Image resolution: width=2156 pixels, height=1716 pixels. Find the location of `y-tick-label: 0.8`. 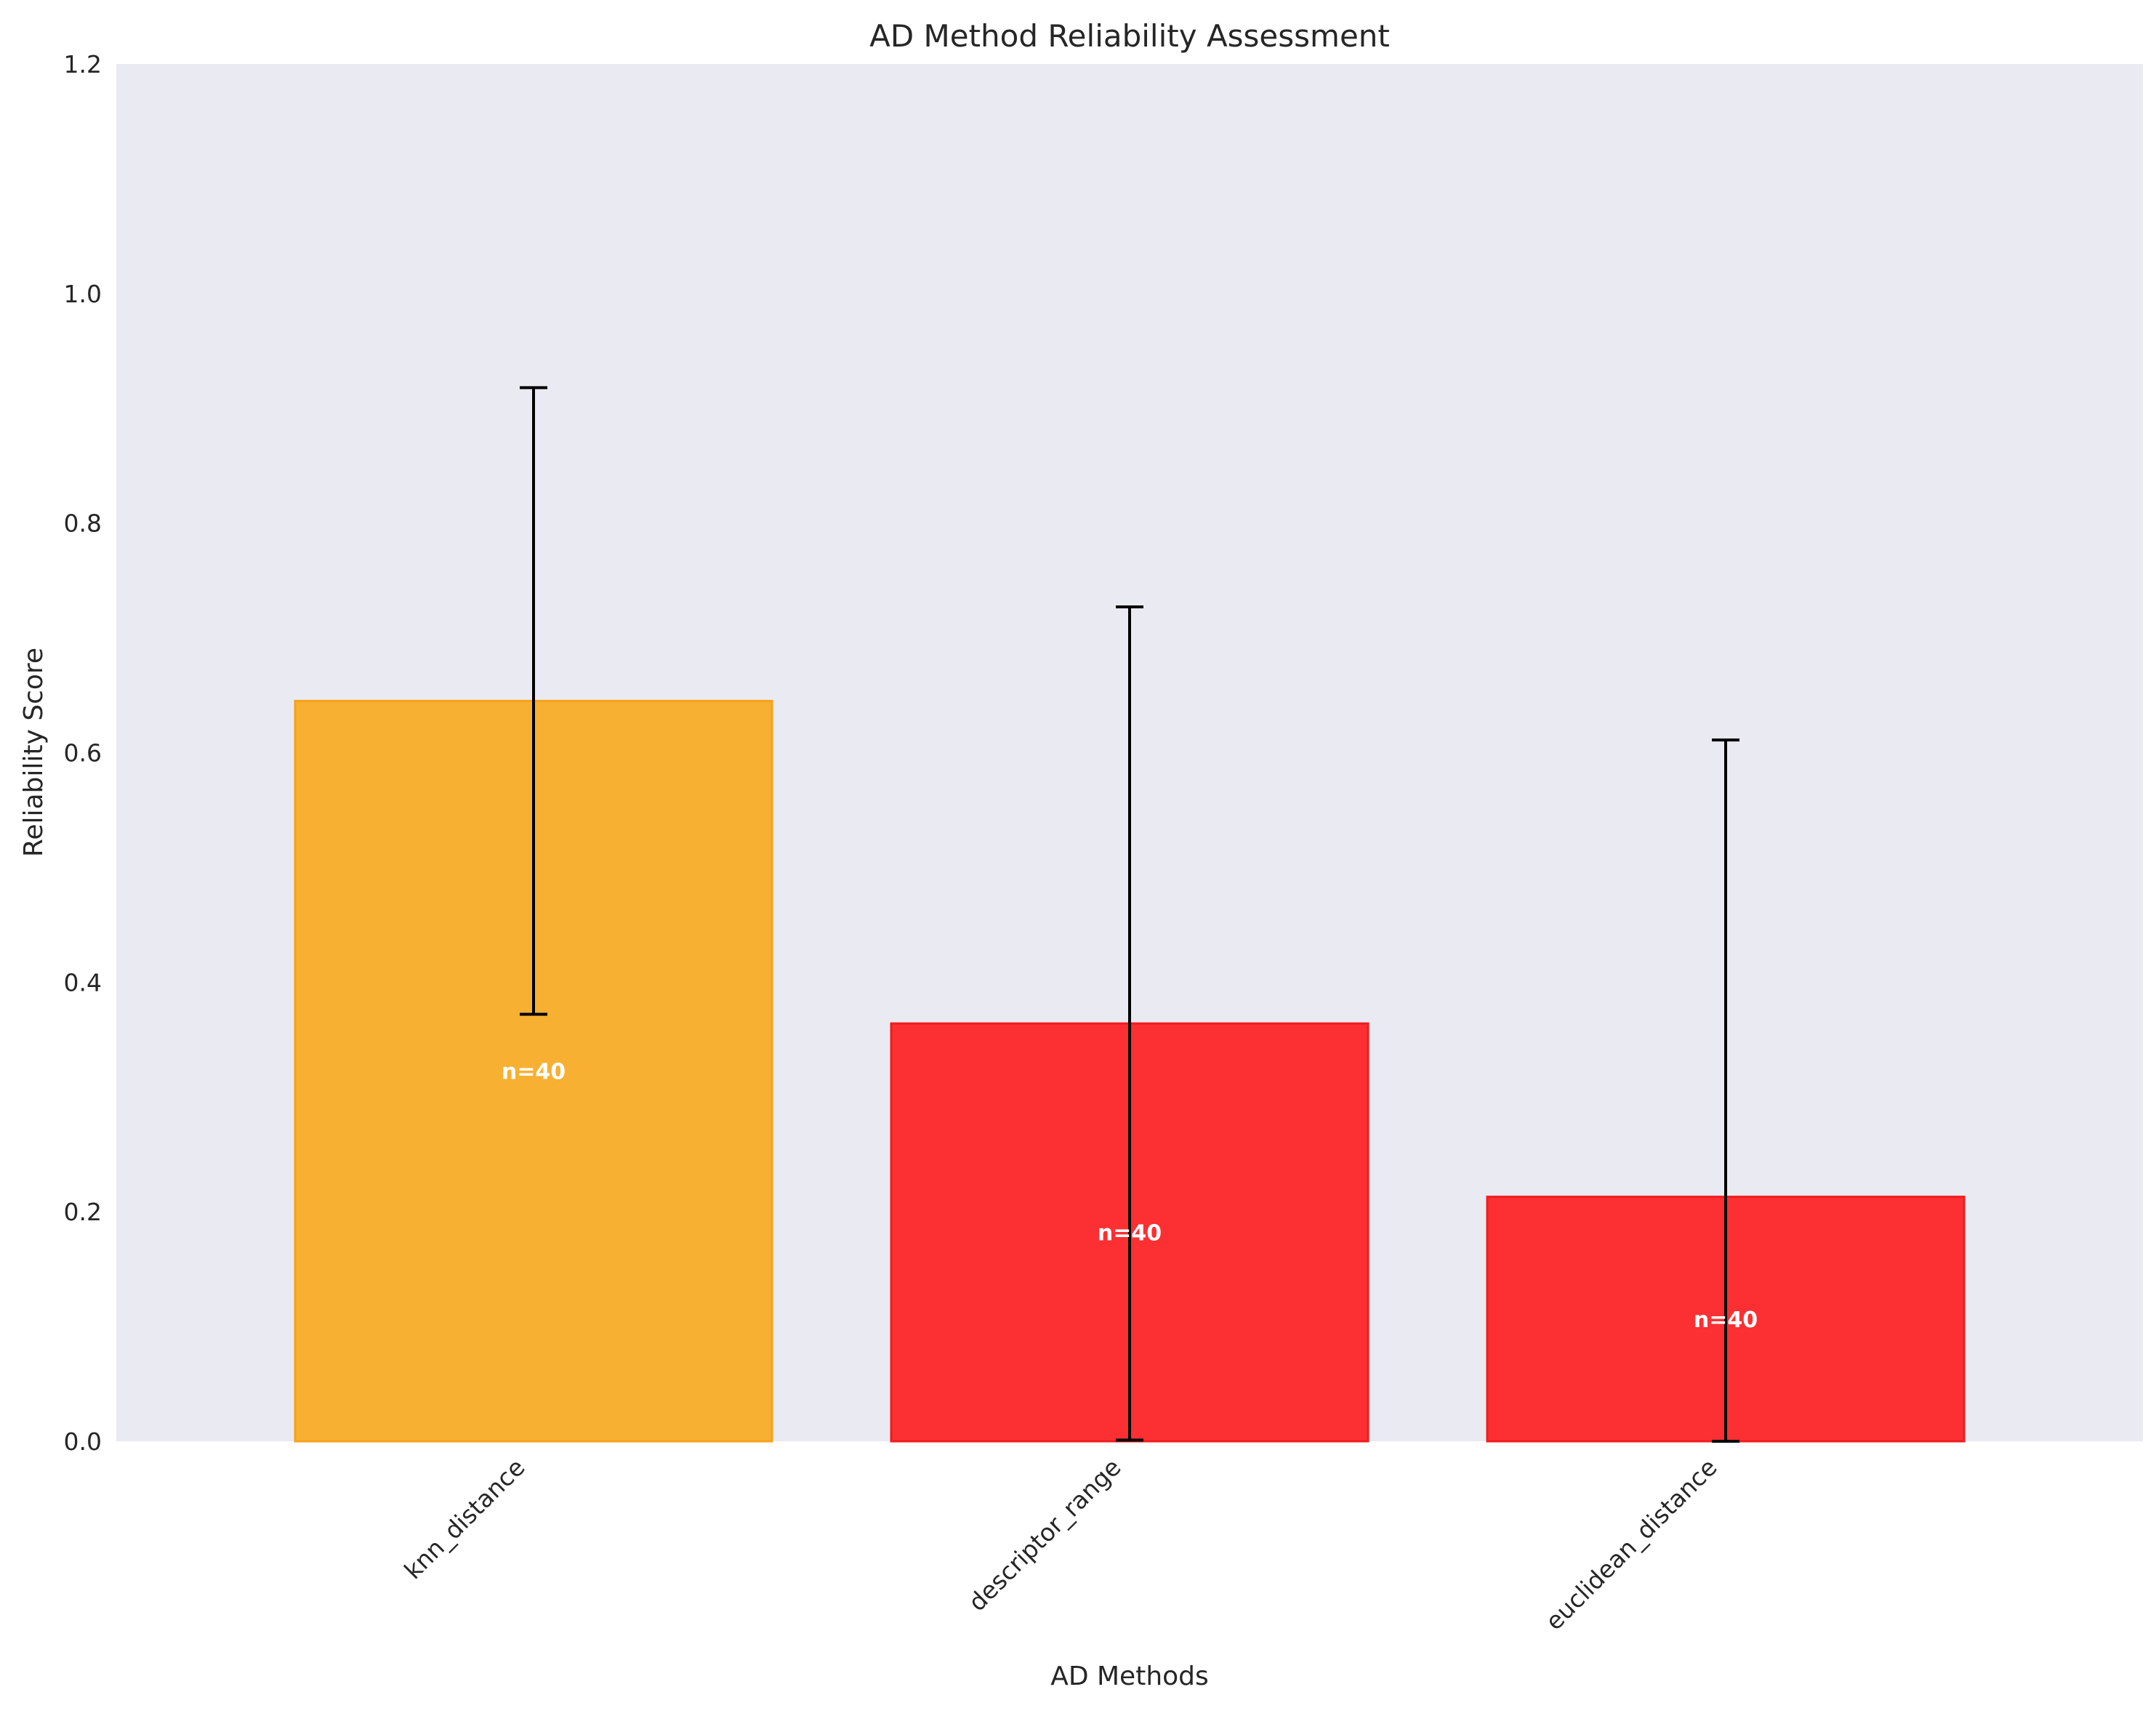

y-tick-label: 0.8 is located at coordinates (83, 523).